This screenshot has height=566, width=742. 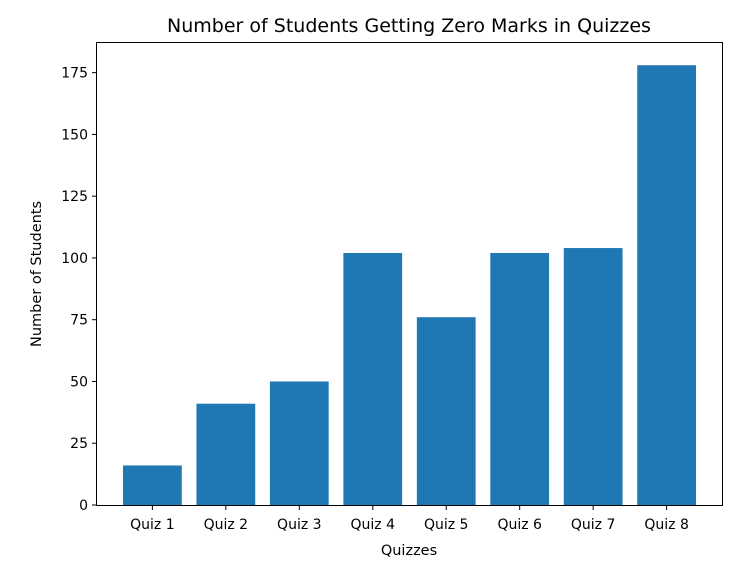 I want to click on x-tick-label-quiz-6: Quiz 6, so click(x=519, y=525).